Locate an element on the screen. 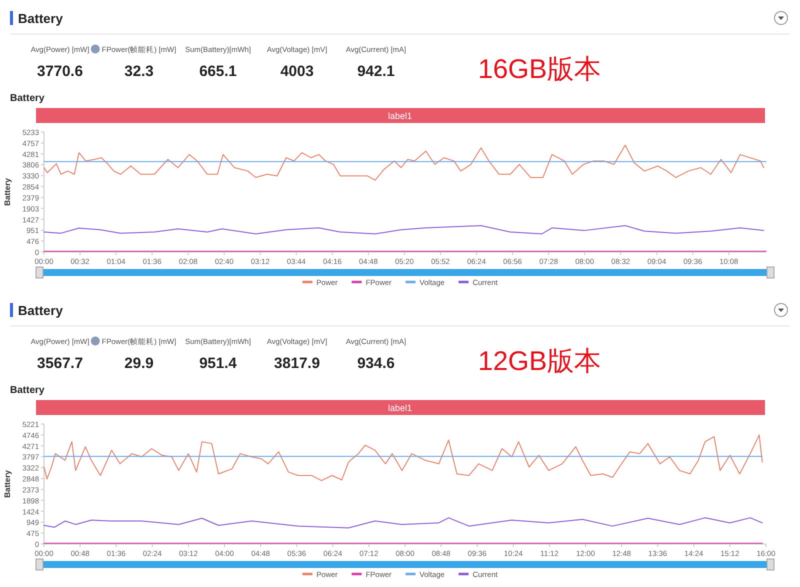 This screenshot has height=587, width=800. text: 12GB版本 is located at coordinates (540, 361).